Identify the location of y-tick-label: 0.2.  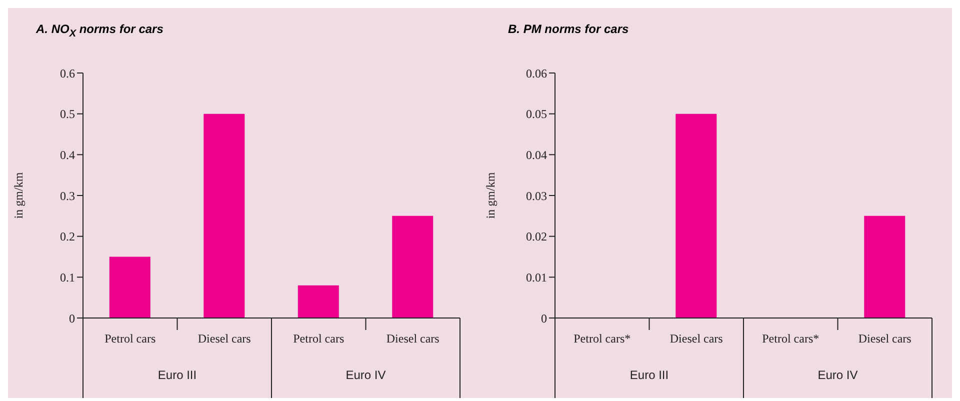
(67, 237).